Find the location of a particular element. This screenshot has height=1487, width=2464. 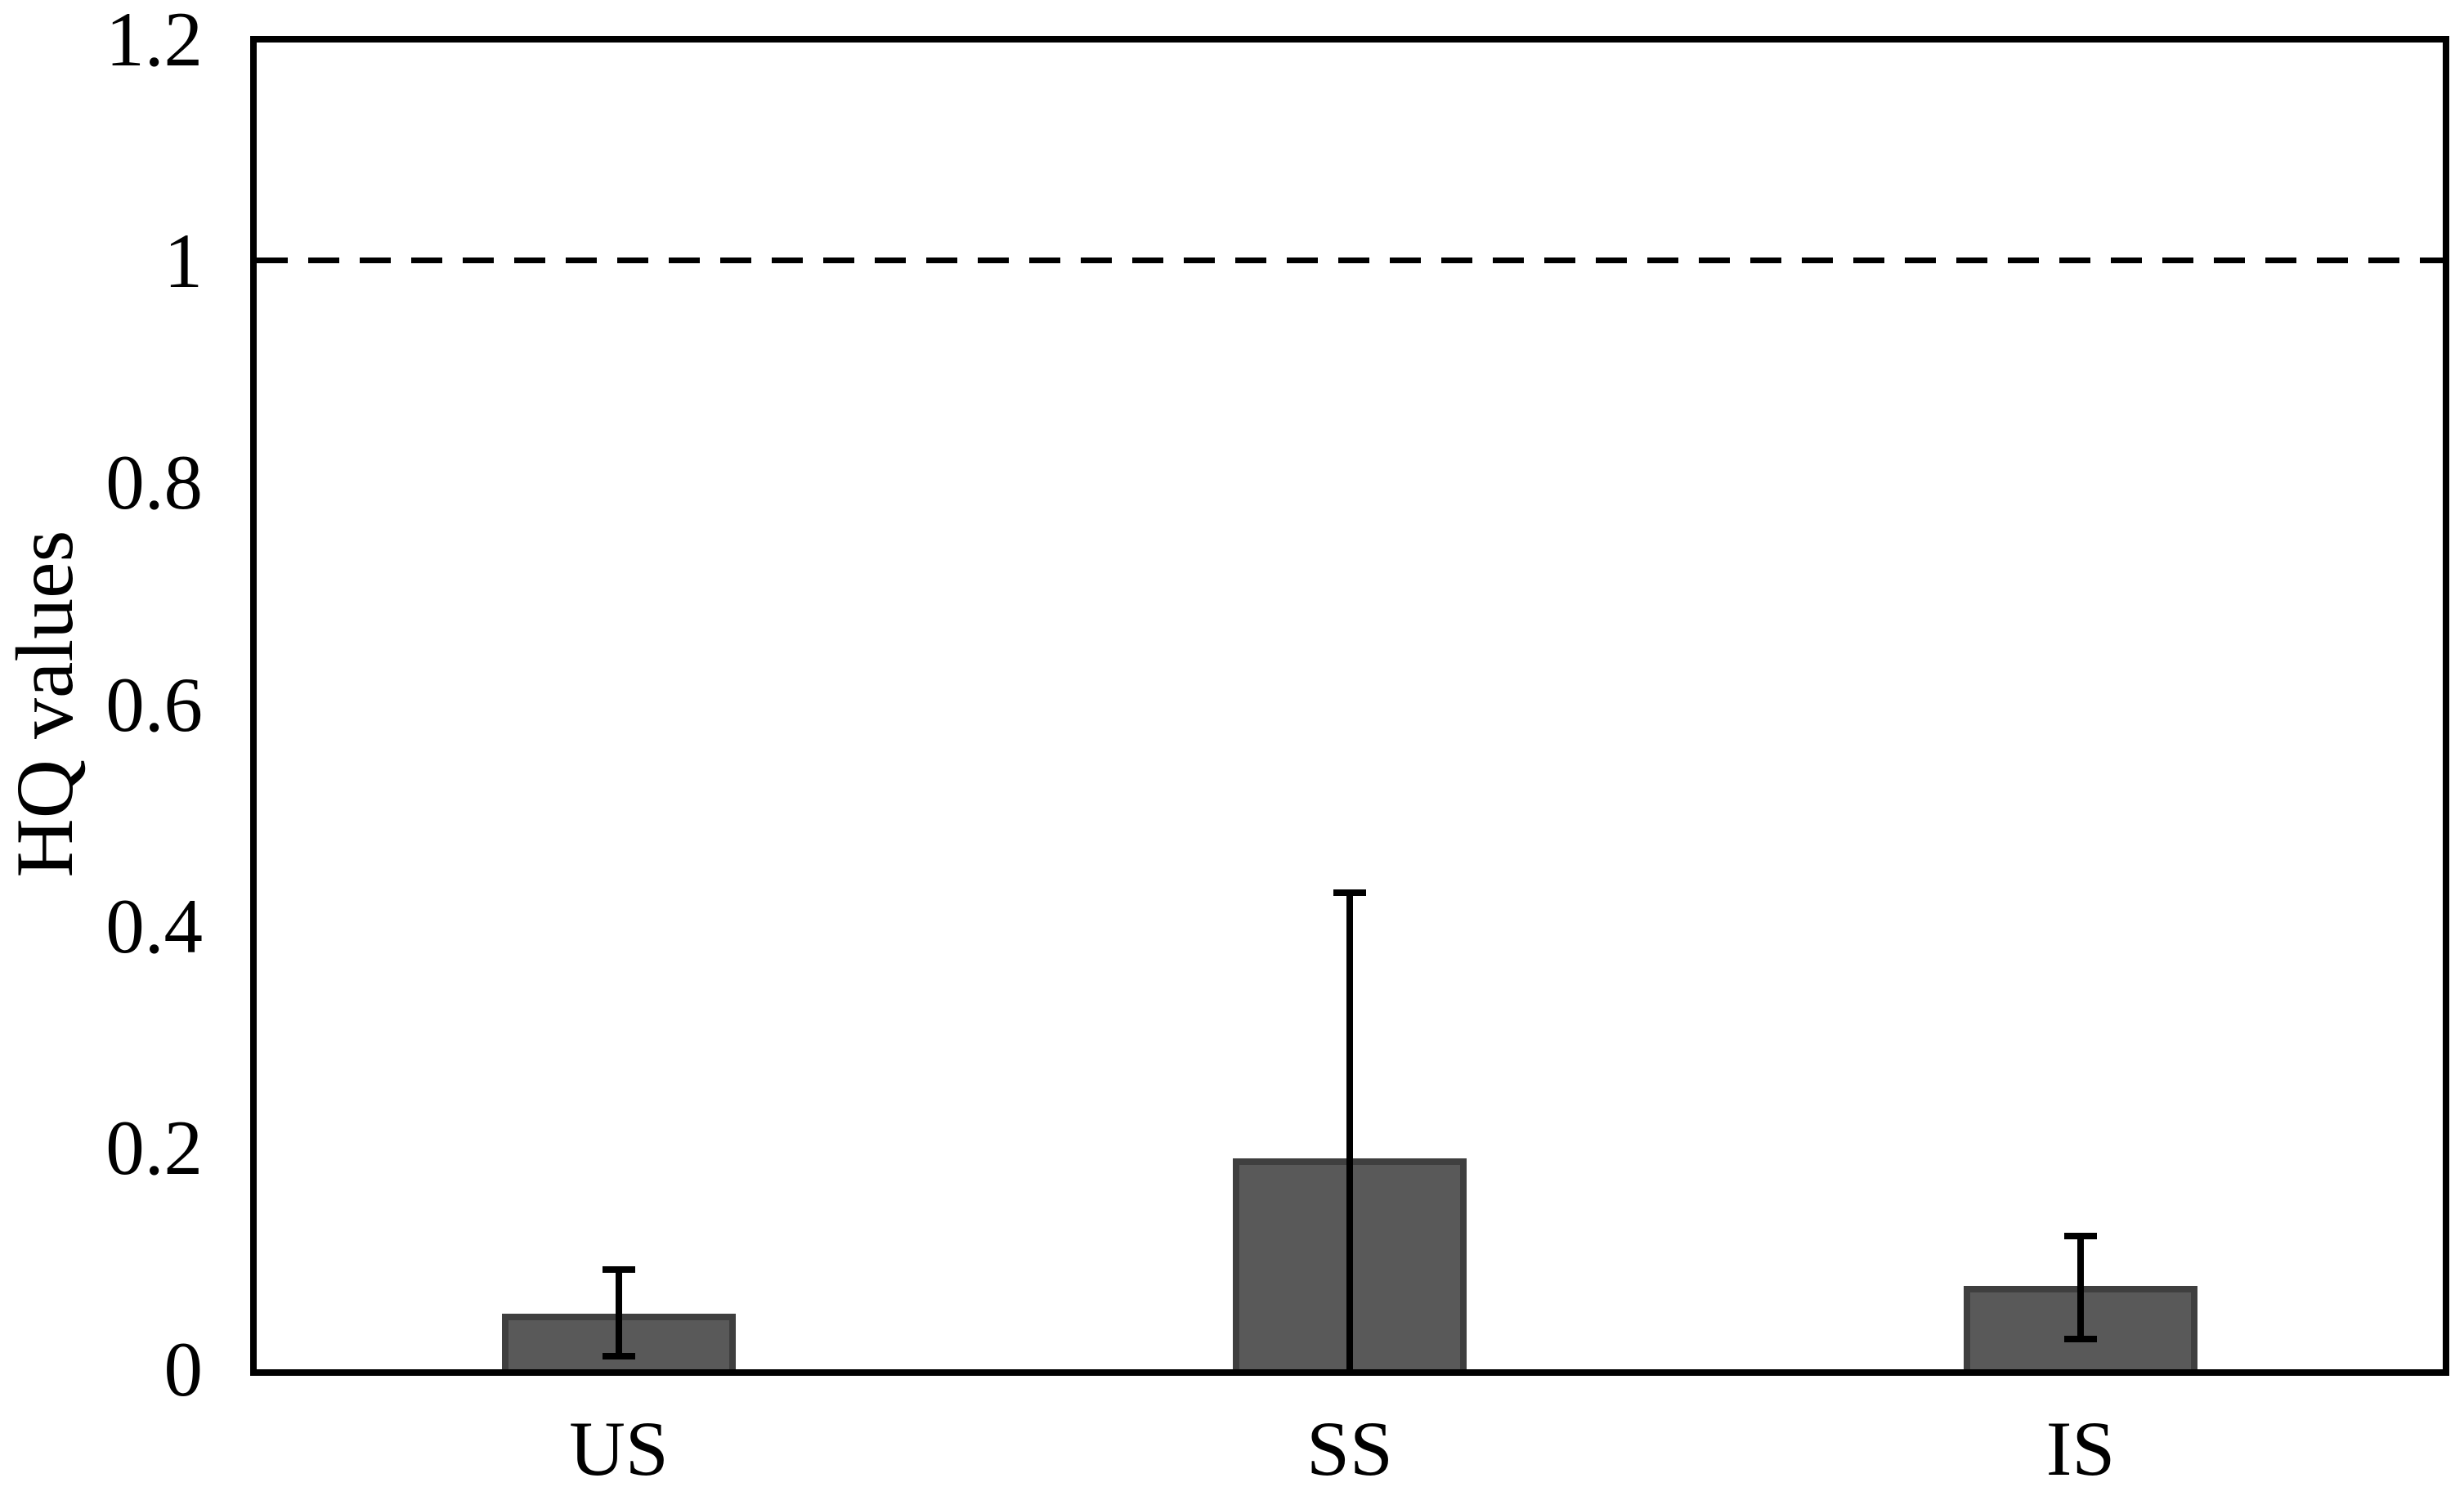

error-bar-cap-top-US is located at coordinates (619, 1269).